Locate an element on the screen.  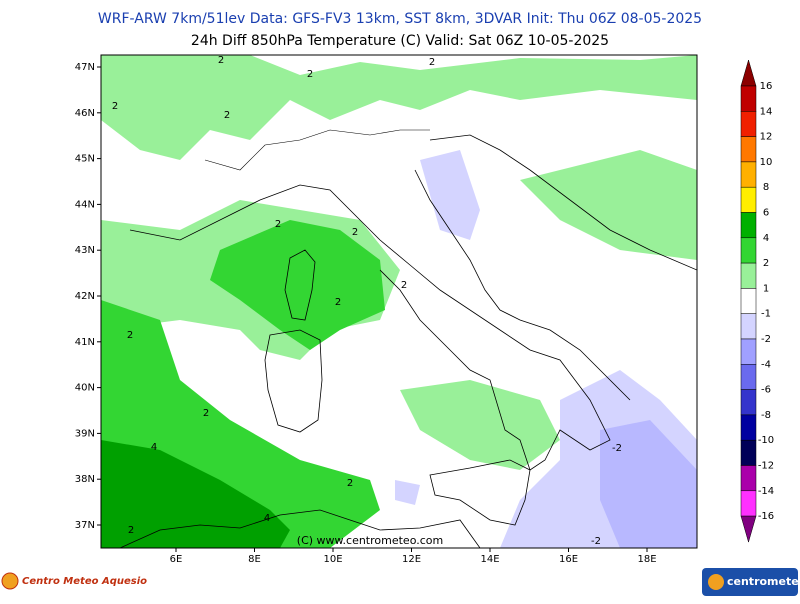
lon-label: 8E is located at coordinates (254, 559).